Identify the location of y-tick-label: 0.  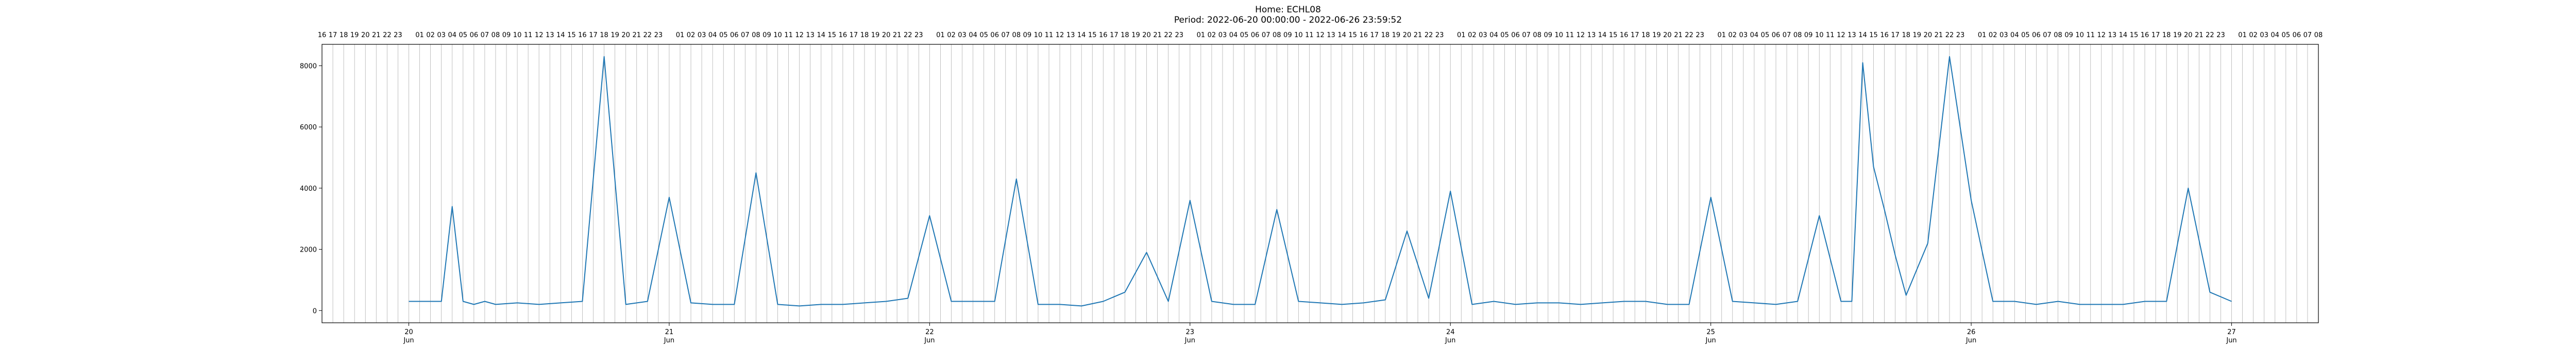
(315, 311).